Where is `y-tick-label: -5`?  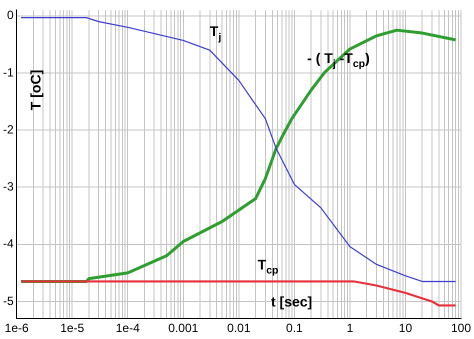 y-tick-label: -5 is located at coordinates (8, 301).